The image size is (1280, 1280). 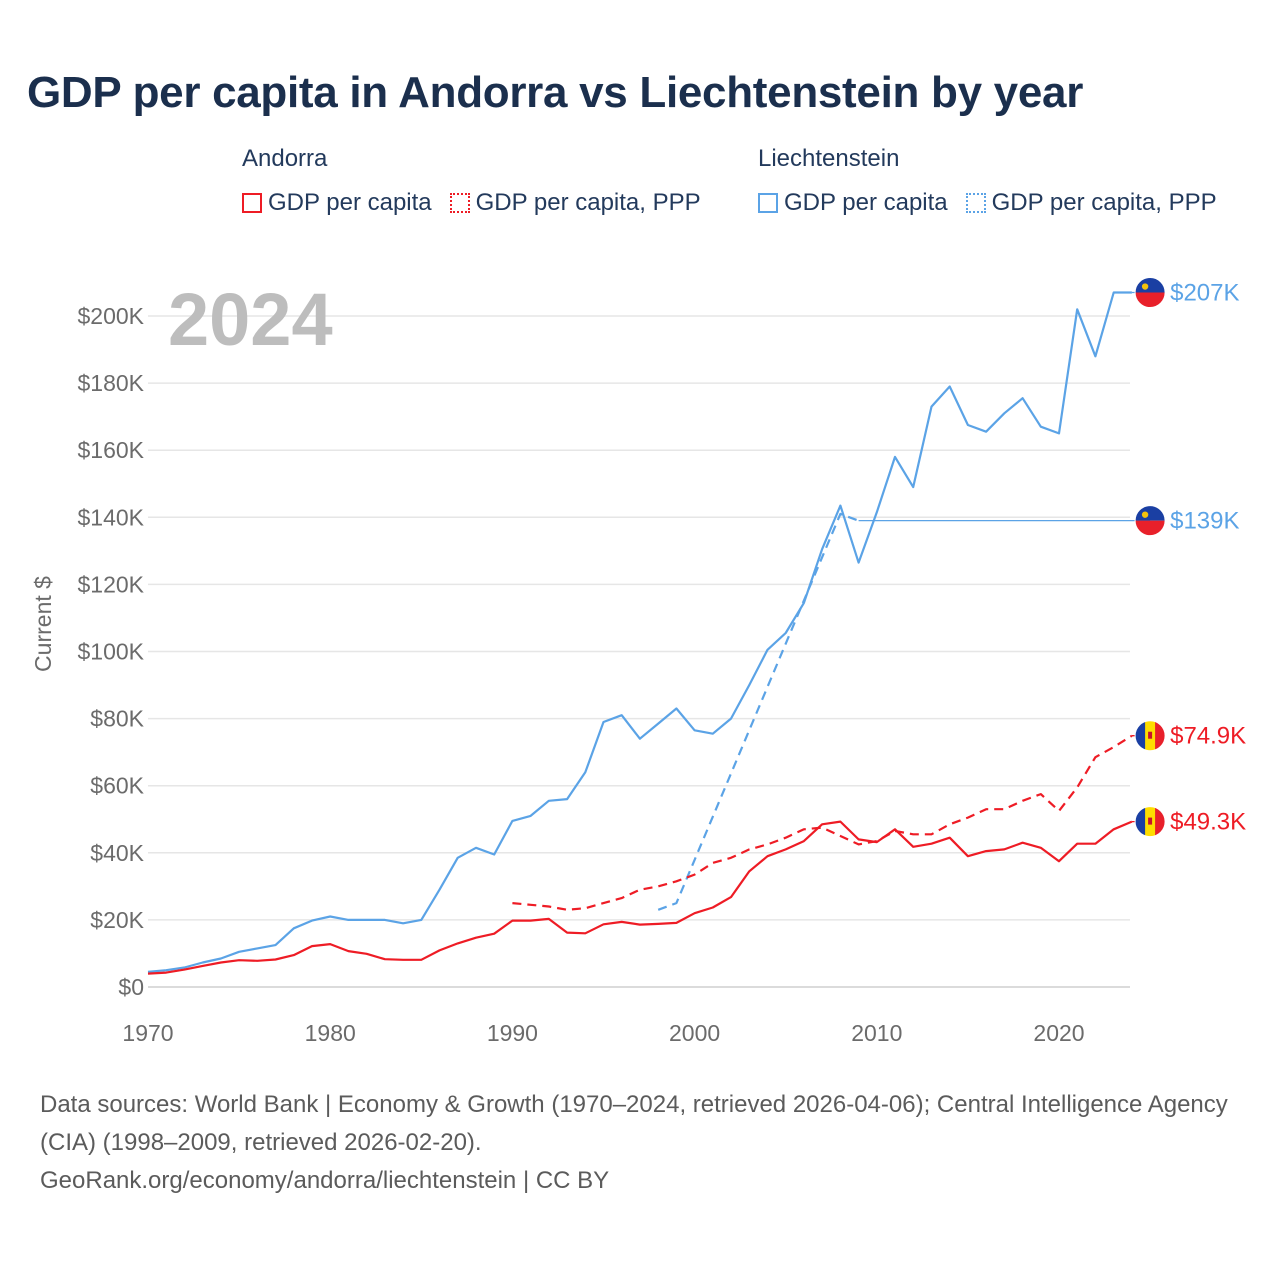 What do you see at coordinates (117, 786) in the screenshot?
I see `y-tick-label: $60K` at bounding box center [117, 786].